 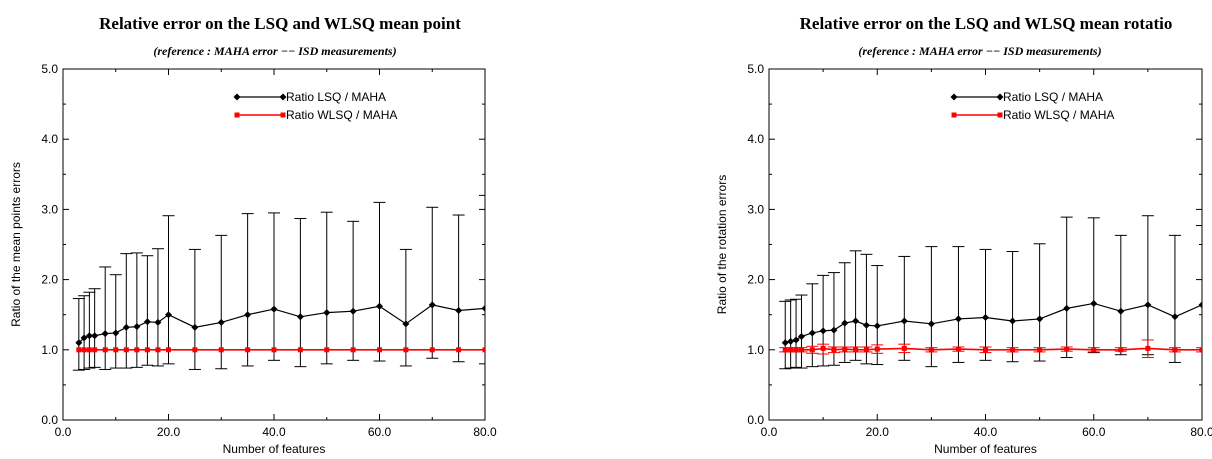 What do you see at coordinates (878, 432) in the screenshot?
I see `x-tick-label: 20.0` at bounding box center [878, 432].